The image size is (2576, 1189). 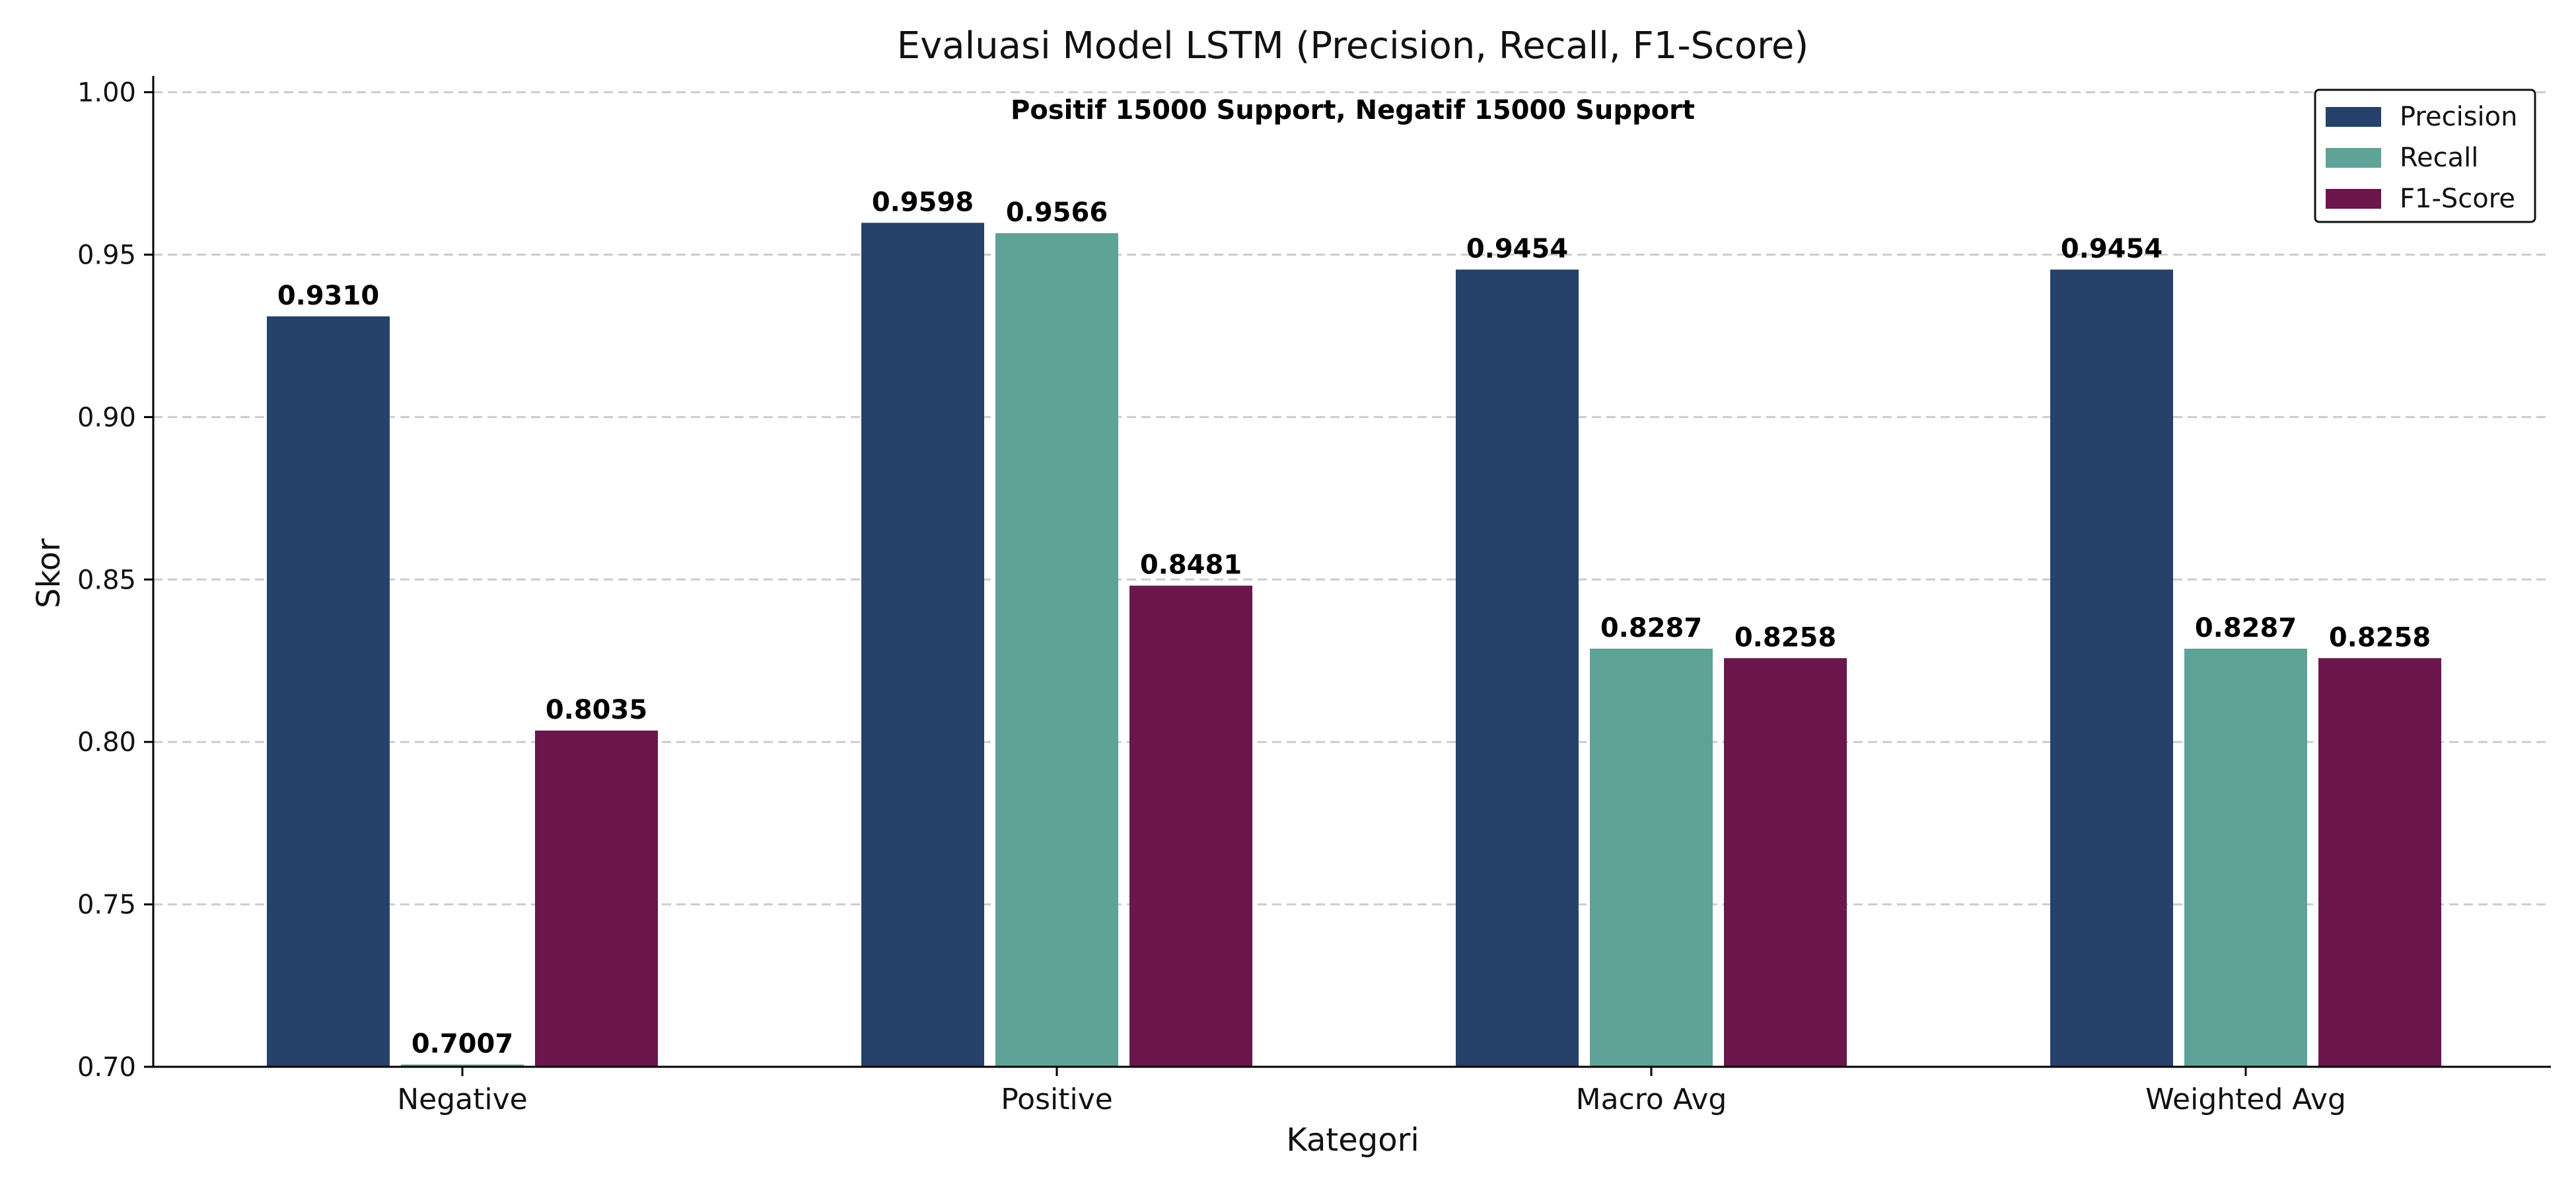 I want to click on y-tick-label: 0.80, so click(x=106, y=743).